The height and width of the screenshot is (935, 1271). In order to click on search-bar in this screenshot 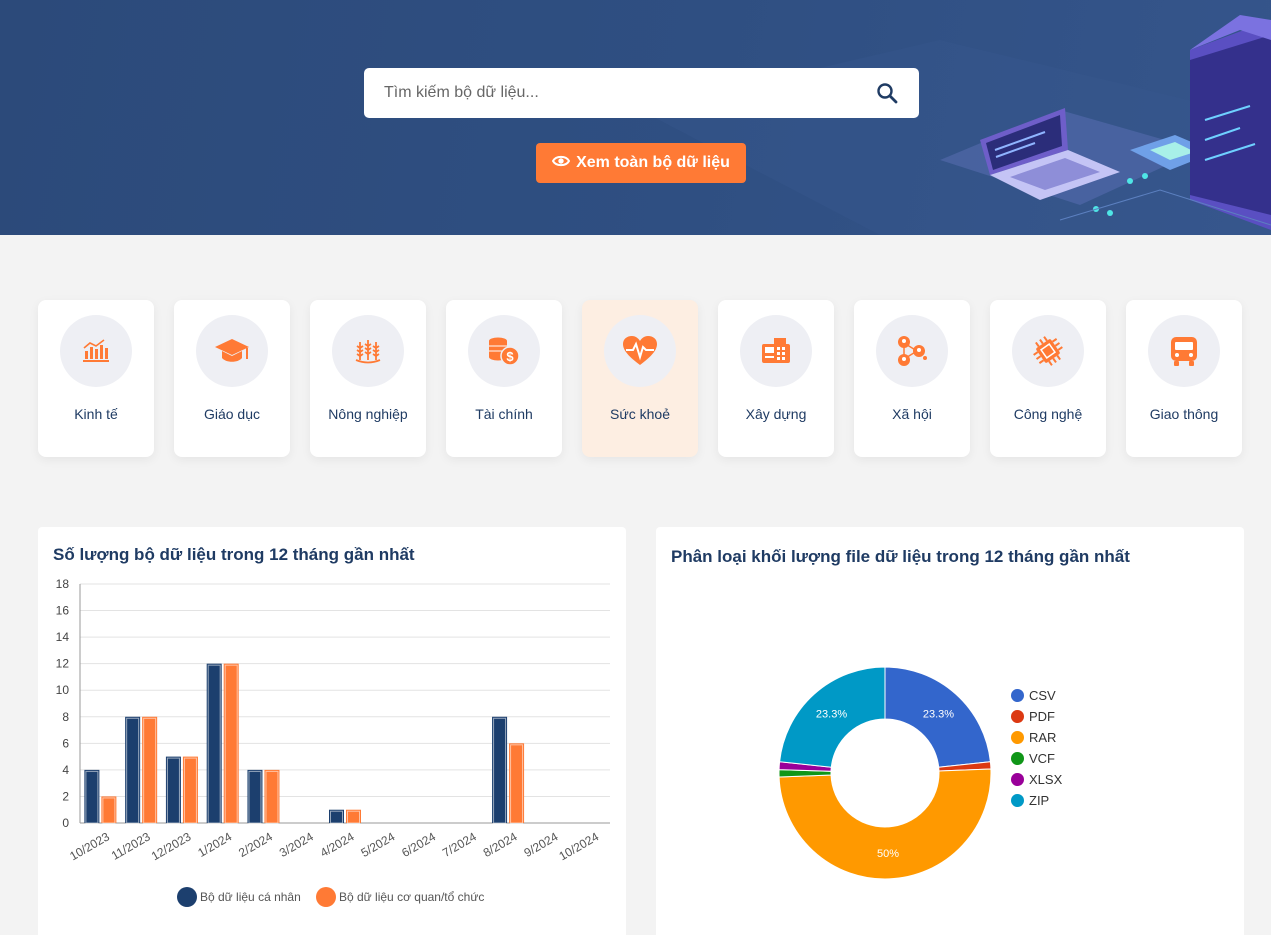, I will do `click(641, 93)`.